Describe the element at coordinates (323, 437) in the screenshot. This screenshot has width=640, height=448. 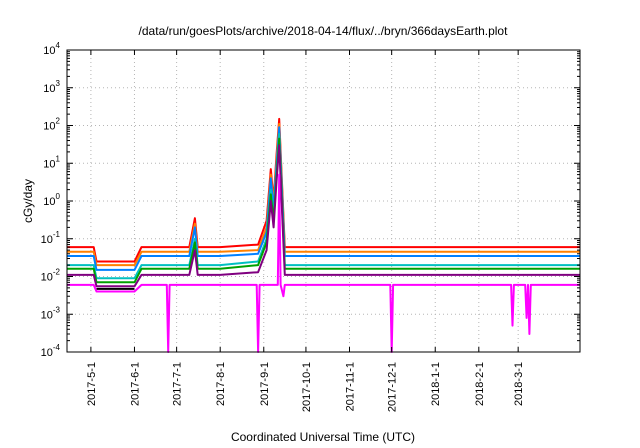
I see `x-axis-label: Coordinated Universal Time (UTC)` at that location.